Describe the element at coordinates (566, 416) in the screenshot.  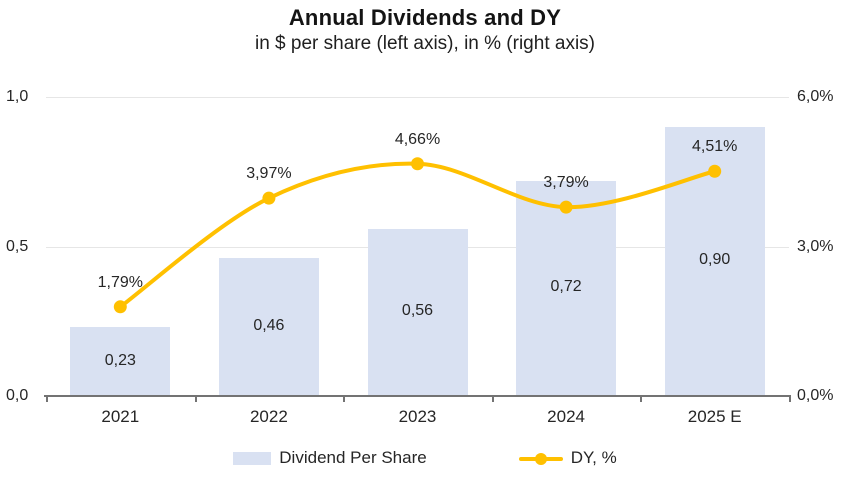
I see `category-label-2024: 2024` at that location.